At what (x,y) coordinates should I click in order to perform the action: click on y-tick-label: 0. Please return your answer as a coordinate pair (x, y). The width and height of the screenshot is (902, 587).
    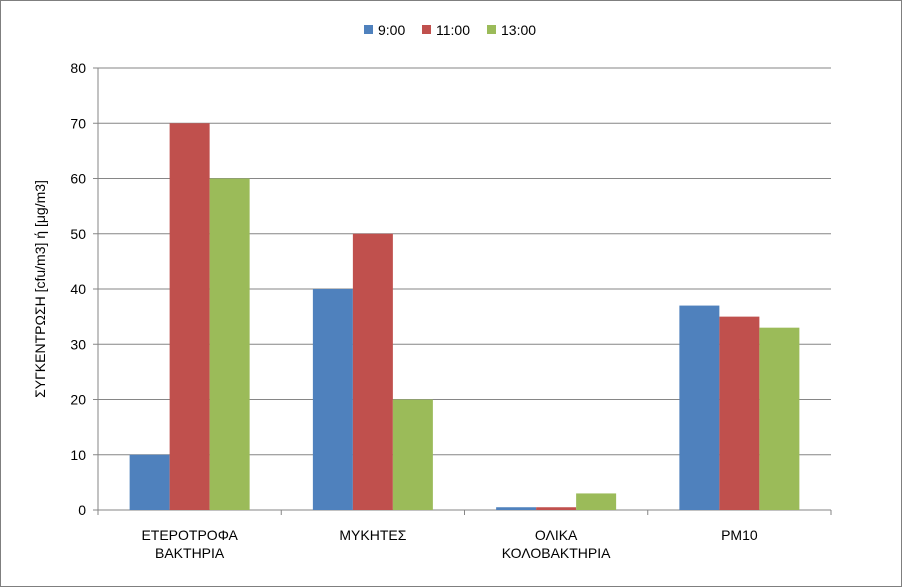
    Looking at the image, I should click on (82, 510).